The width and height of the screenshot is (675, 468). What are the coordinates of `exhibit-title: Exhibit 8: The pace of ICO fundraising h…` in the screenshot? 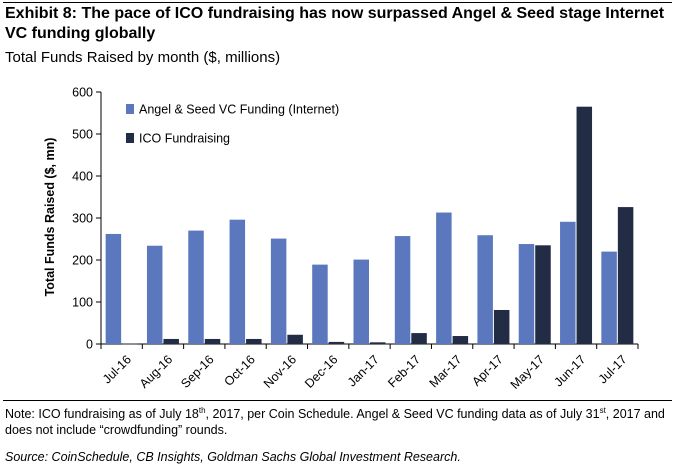 It's located at (335, 23).